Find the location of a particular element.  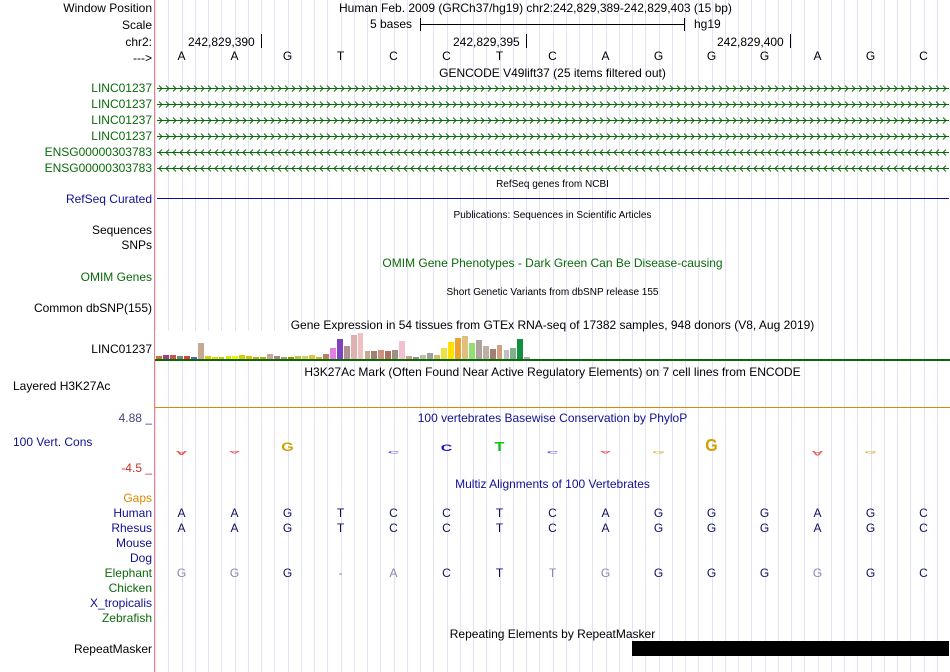

multiz-species-label: Zebrafish is located at coordinates (126, 618).